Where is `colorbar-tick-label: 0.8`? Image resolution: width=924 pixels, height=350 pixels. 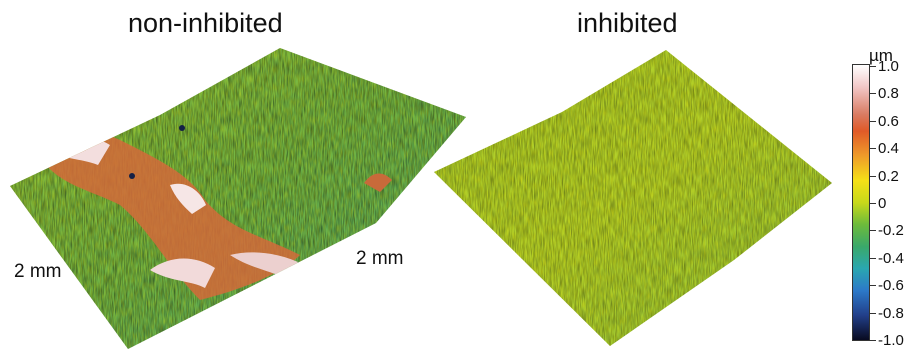
colorbar-tick-label: 0.8 is located at coordinates (888, 94).